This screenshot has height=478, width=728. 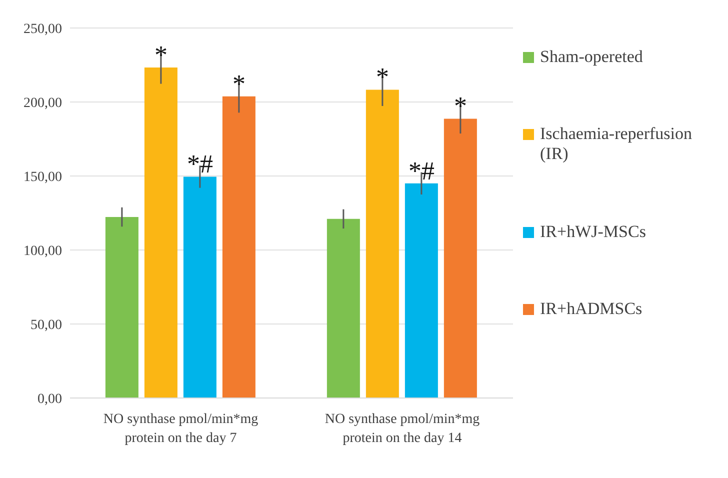 What do you see at coordinates (50, 399) in the screenshot?
I see `y-tick-label: 0,00` at bounding box center [50, 399].